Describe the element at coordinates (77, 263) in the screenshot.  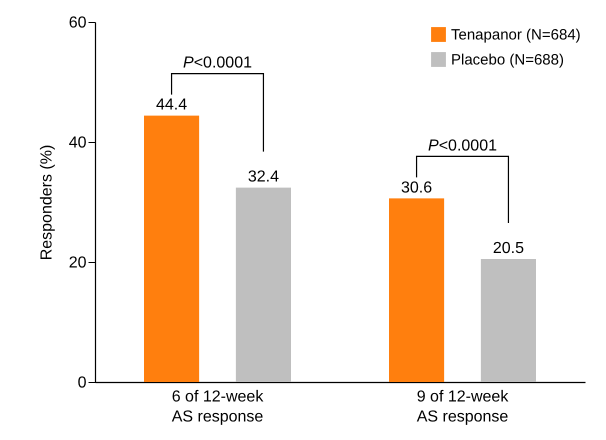
I see `y-tick-label: 20` at that location.